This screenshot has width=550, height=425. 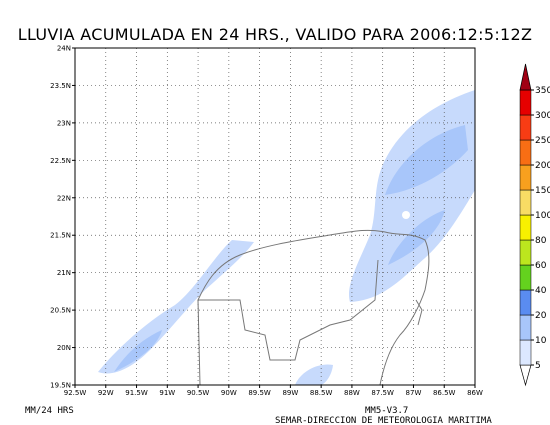 I want to click on lon-label: 86.5W, so click(x=444, y=393).